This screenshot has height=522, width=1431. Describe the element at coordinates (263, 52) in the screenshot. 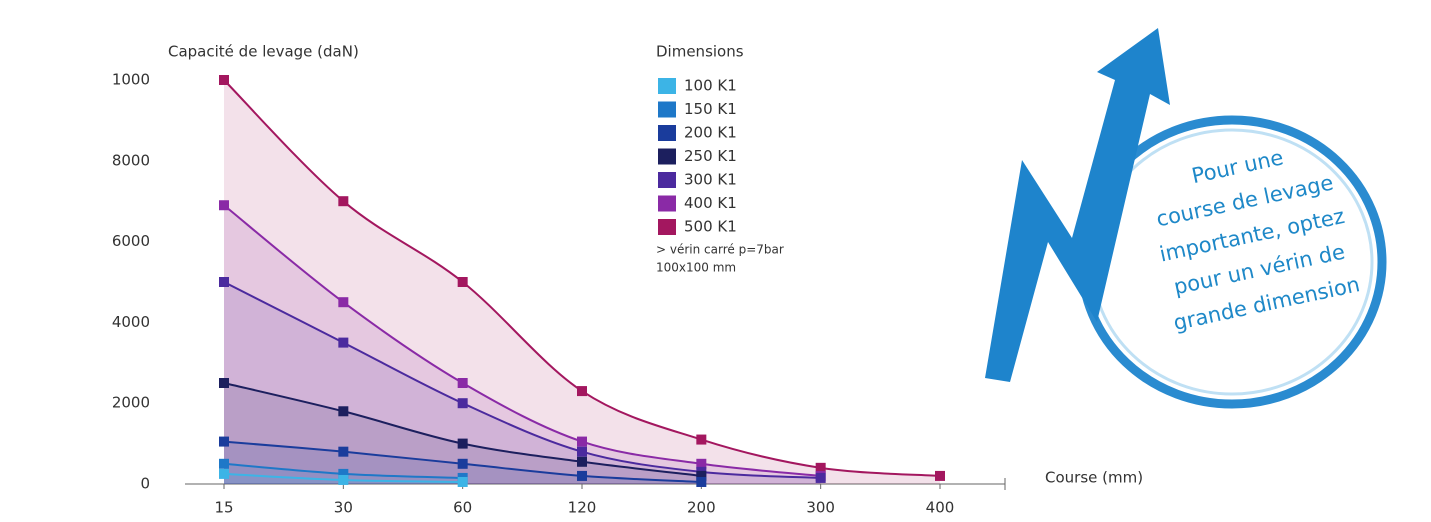

I see `y-axis-title: Capacité de levage (daN)` at that location.